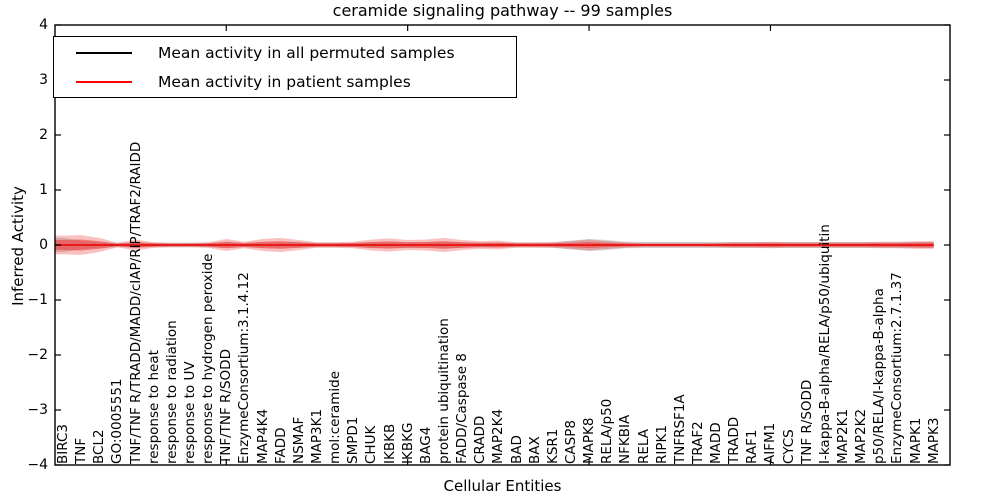 The width and height of the screenshot is (1000, 500). I want to click on x-tick-label: CRADD, so click(480, 439).